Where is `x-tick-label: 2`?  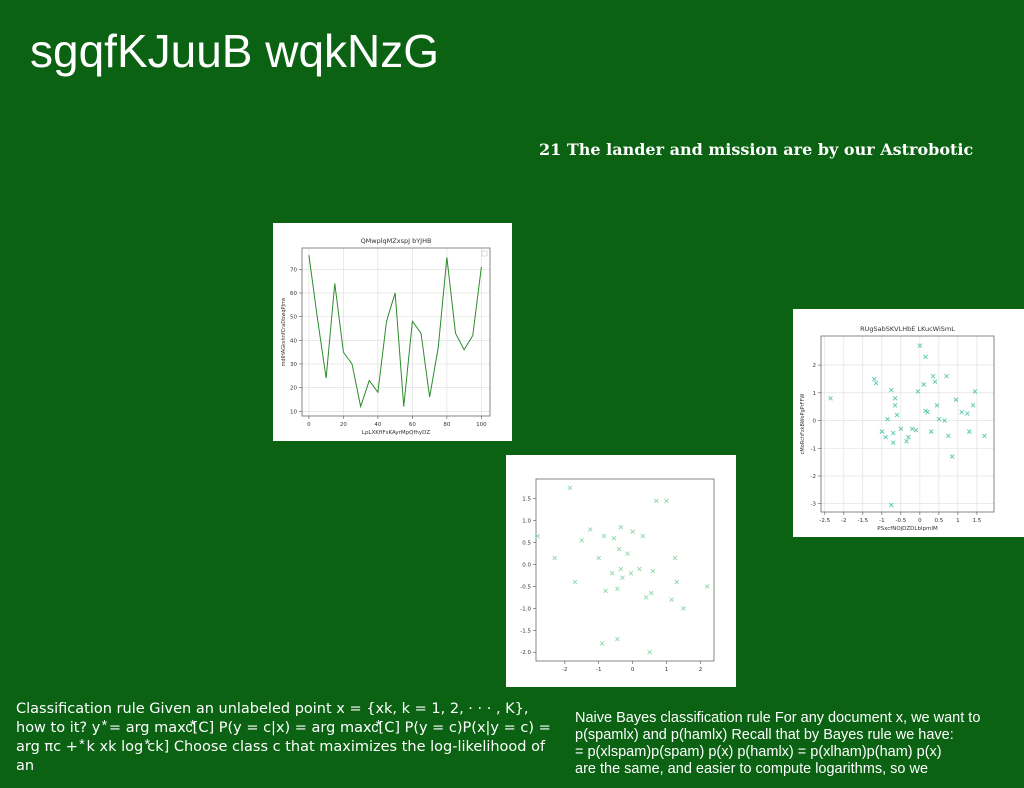
x-tick-label: 2 is located at coordinates (701, 670).